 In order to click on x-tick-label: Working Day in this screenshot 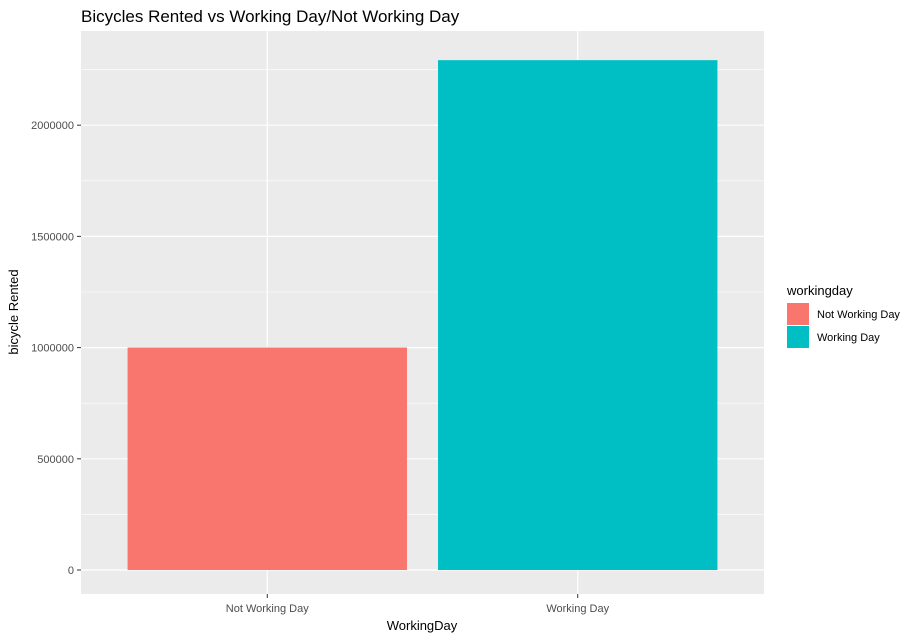, I will do `click(577, 609)`.